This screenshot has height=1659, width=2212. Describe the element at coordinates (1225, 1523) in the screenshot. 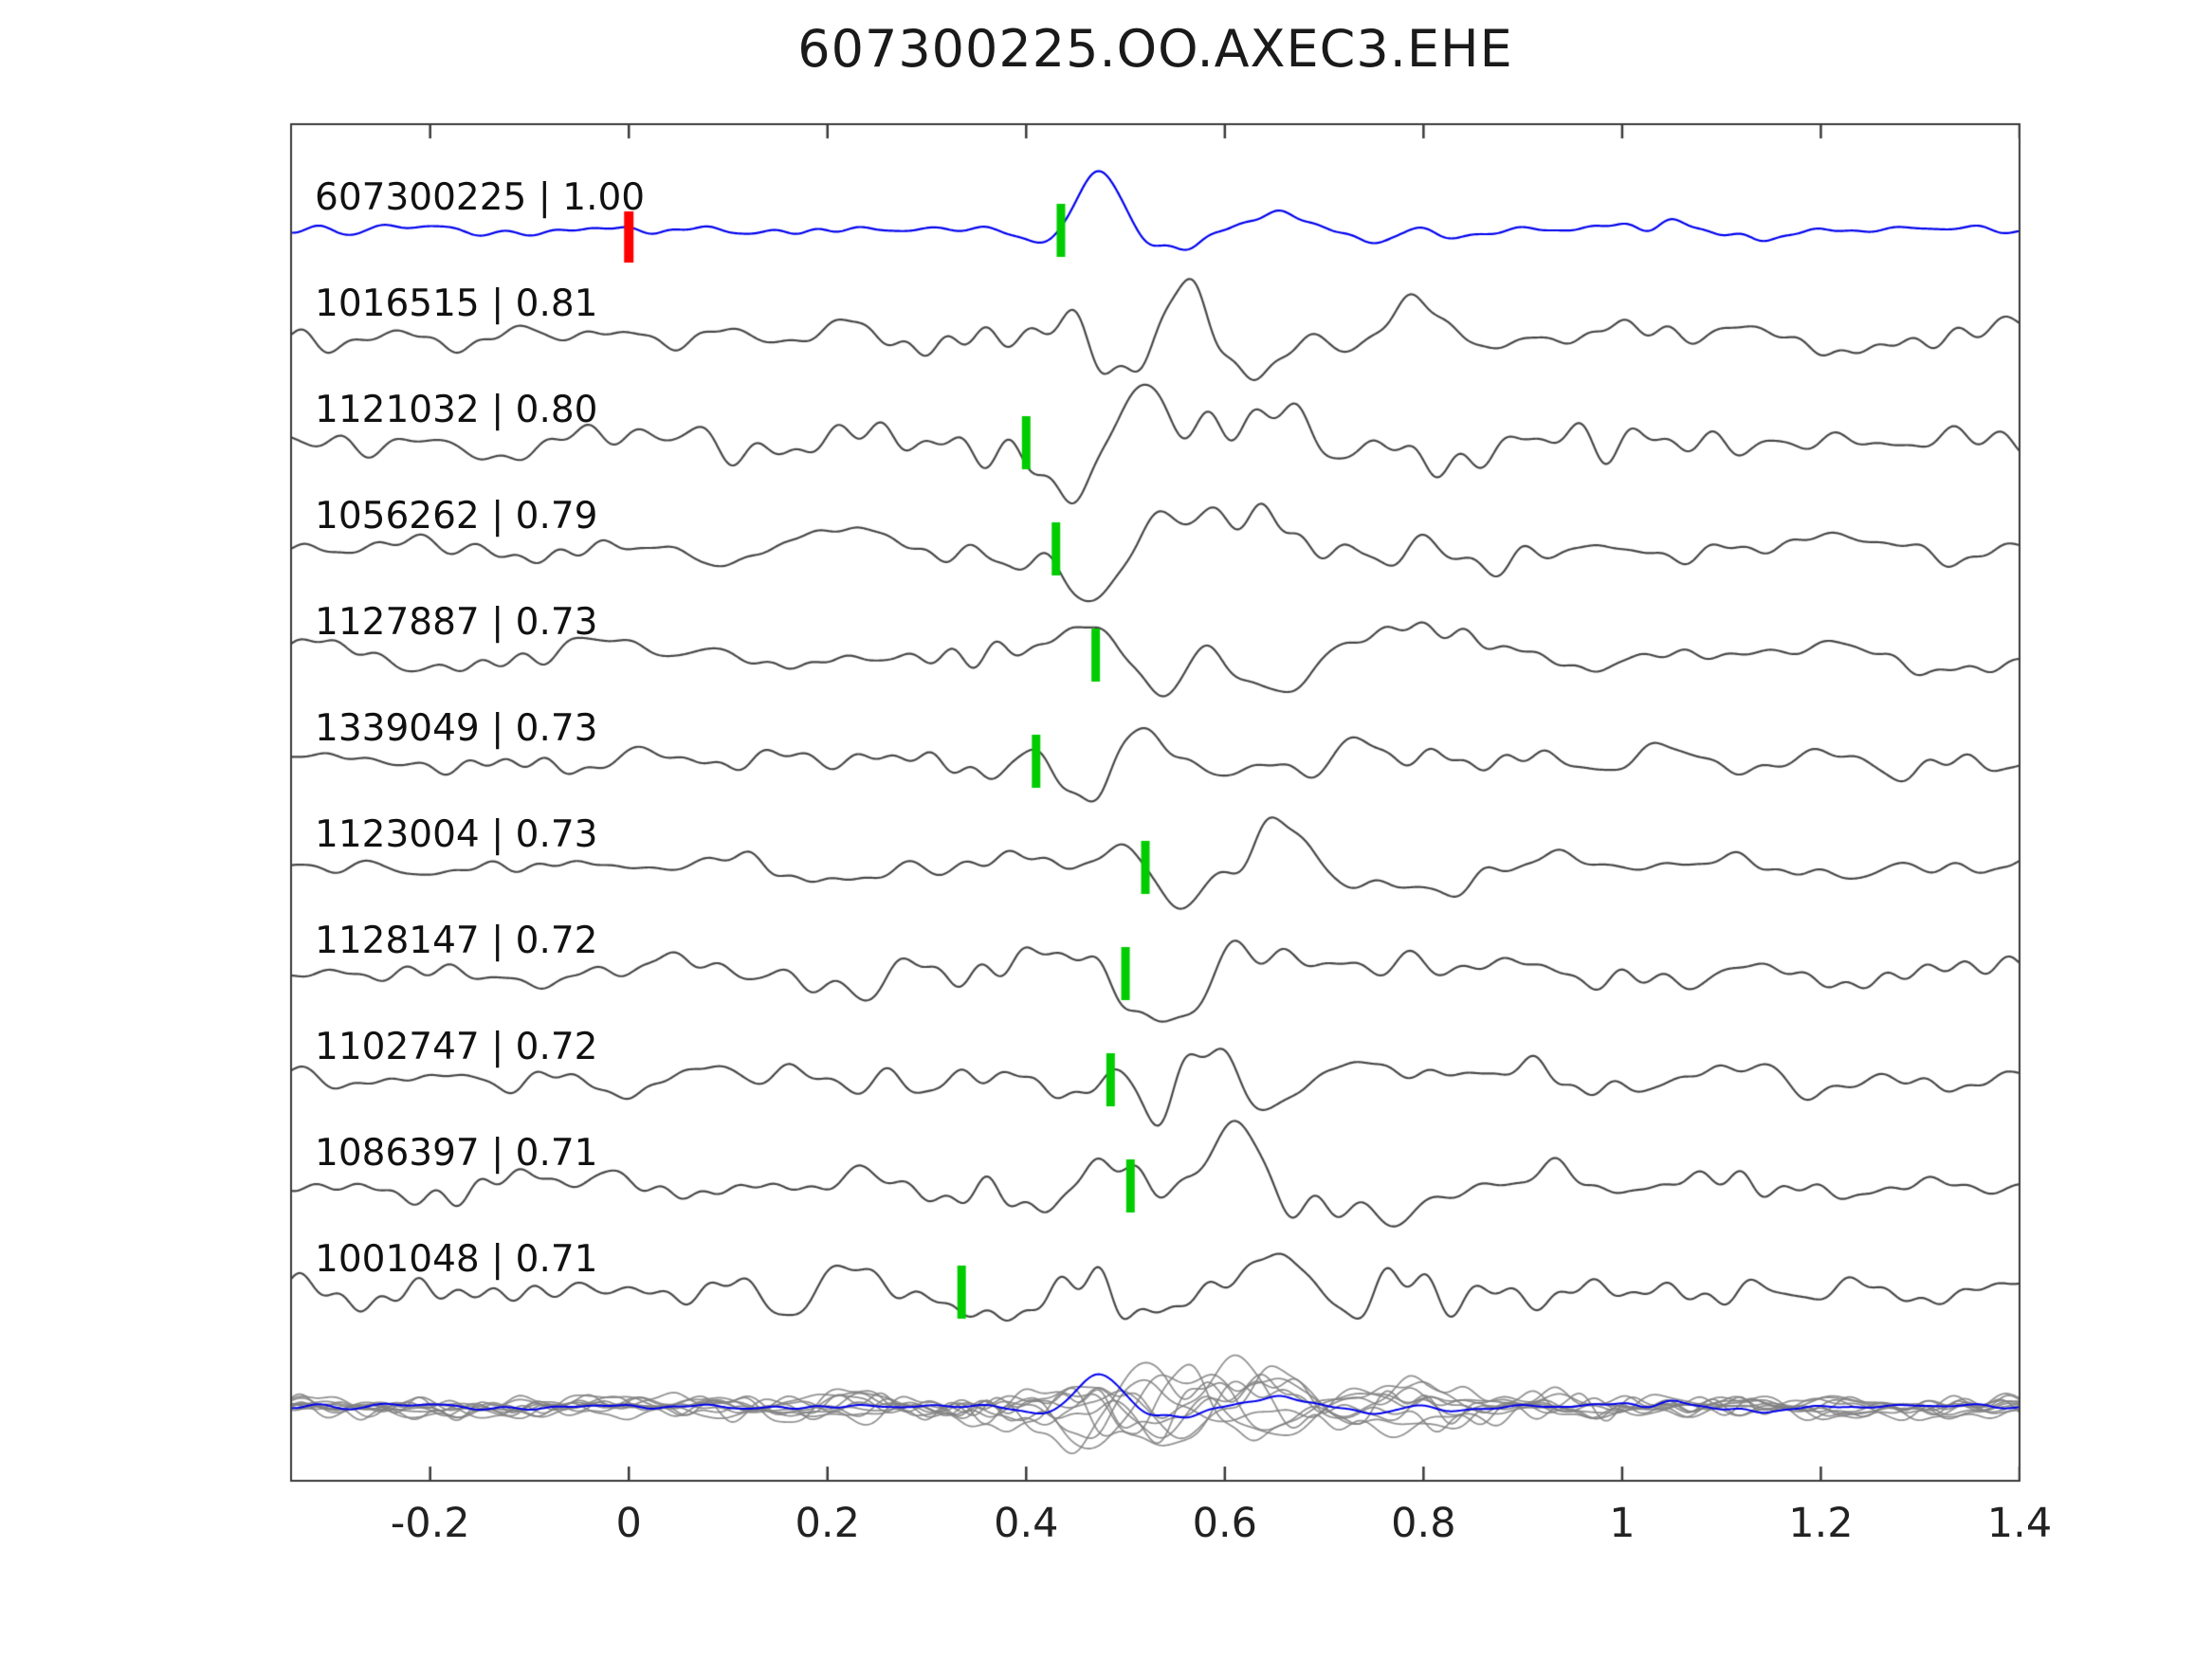

I see `x-axis-tick-label: 0.6` at that location.